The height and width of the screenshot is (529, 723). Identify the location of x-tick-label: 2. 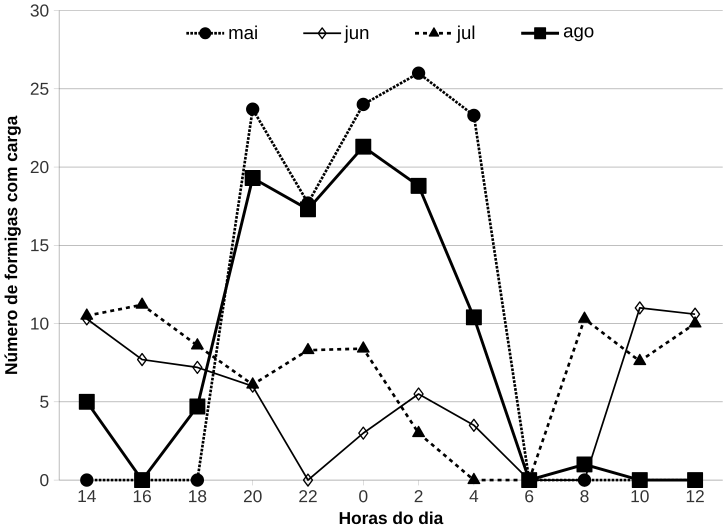
(418, 496).